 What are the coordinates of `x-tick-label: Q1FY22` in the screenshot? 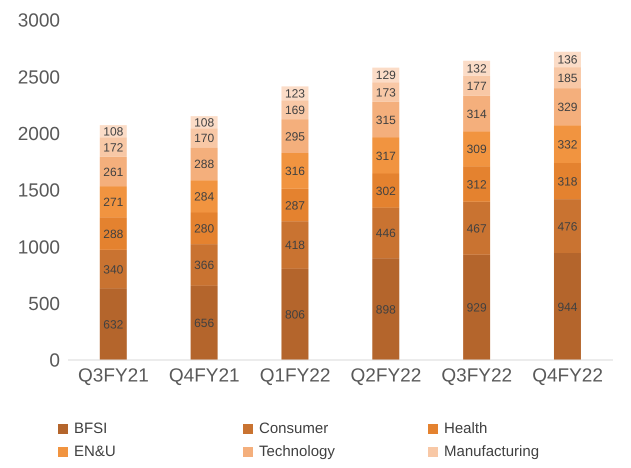 It's located at (295, 375).